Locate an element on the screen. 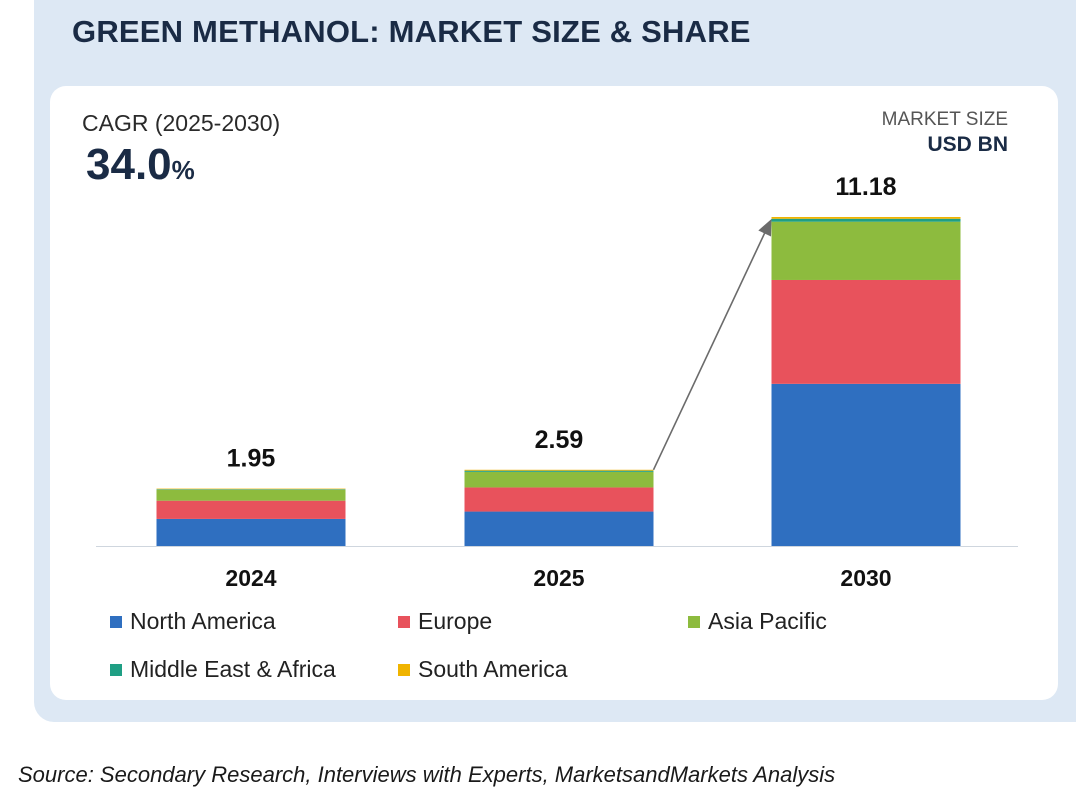 The height and width of the screenshot is (806, 1076). bar-total-label-2024: 1.95 is located at coordinates (251, 459).